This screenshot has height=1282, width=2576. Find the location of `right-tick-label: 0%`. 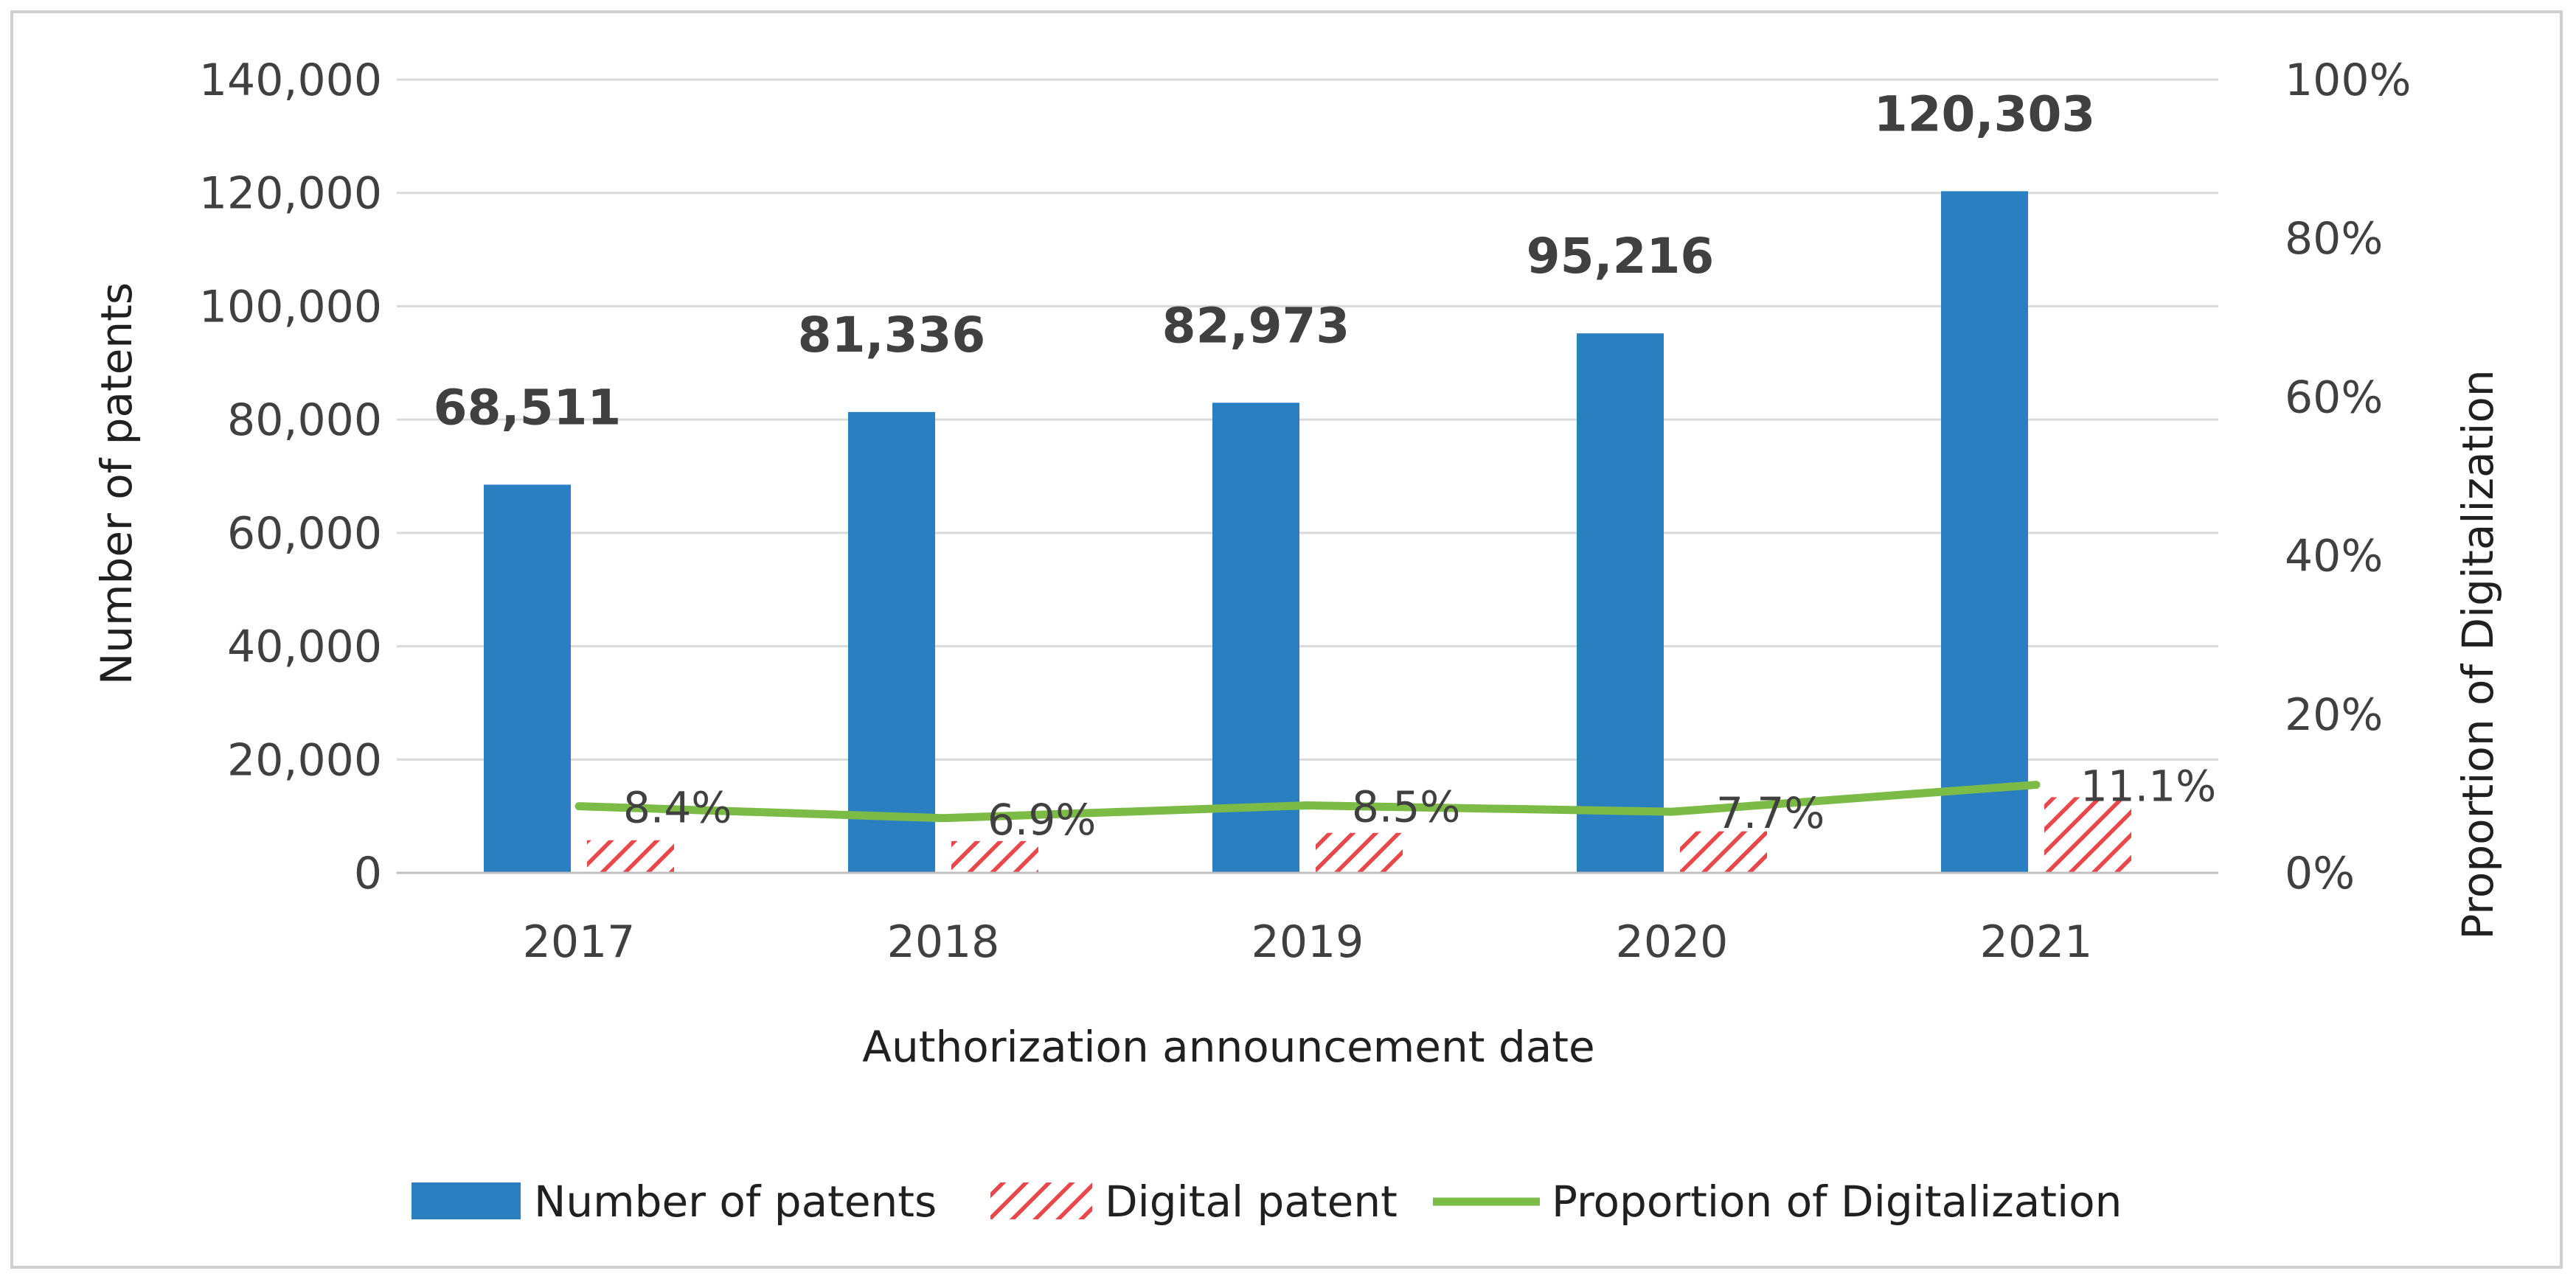

right-tick-label: 0% is located at coordinates (2320, 873).